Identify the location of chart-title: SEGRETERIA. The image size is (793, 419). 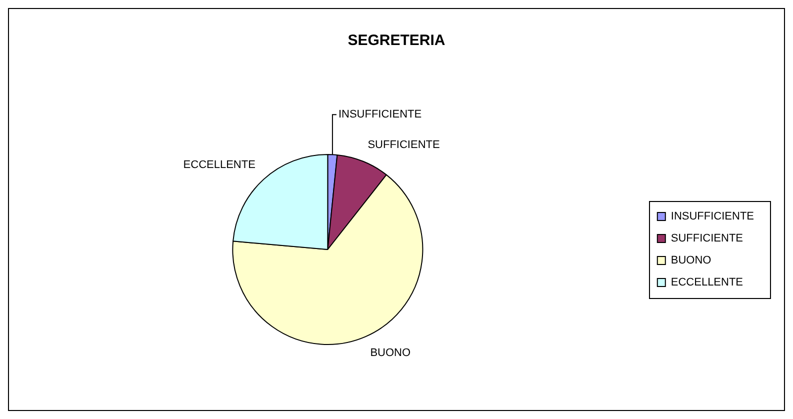
(397, 41).